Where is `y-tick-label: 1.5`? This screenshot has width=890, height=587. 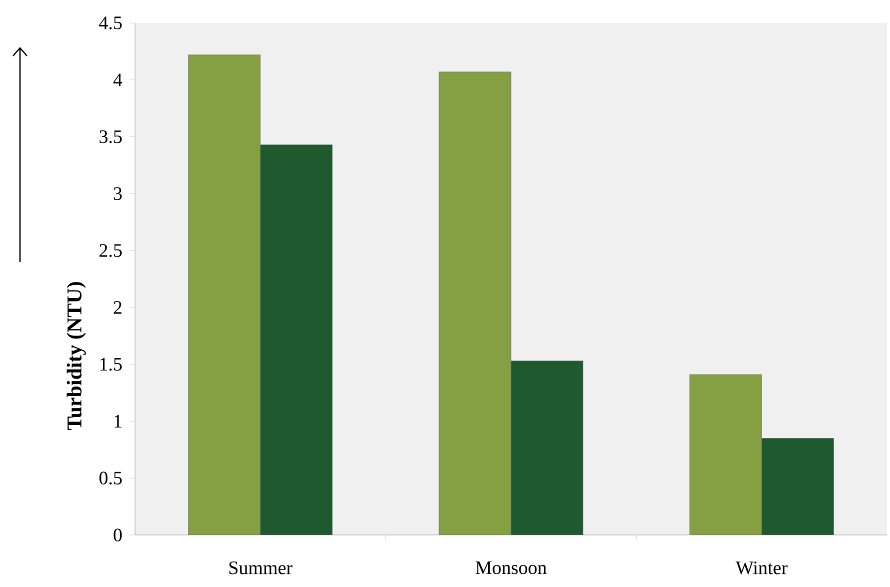 y-tick-label: 1.5 is located at coordinates (111, 364).